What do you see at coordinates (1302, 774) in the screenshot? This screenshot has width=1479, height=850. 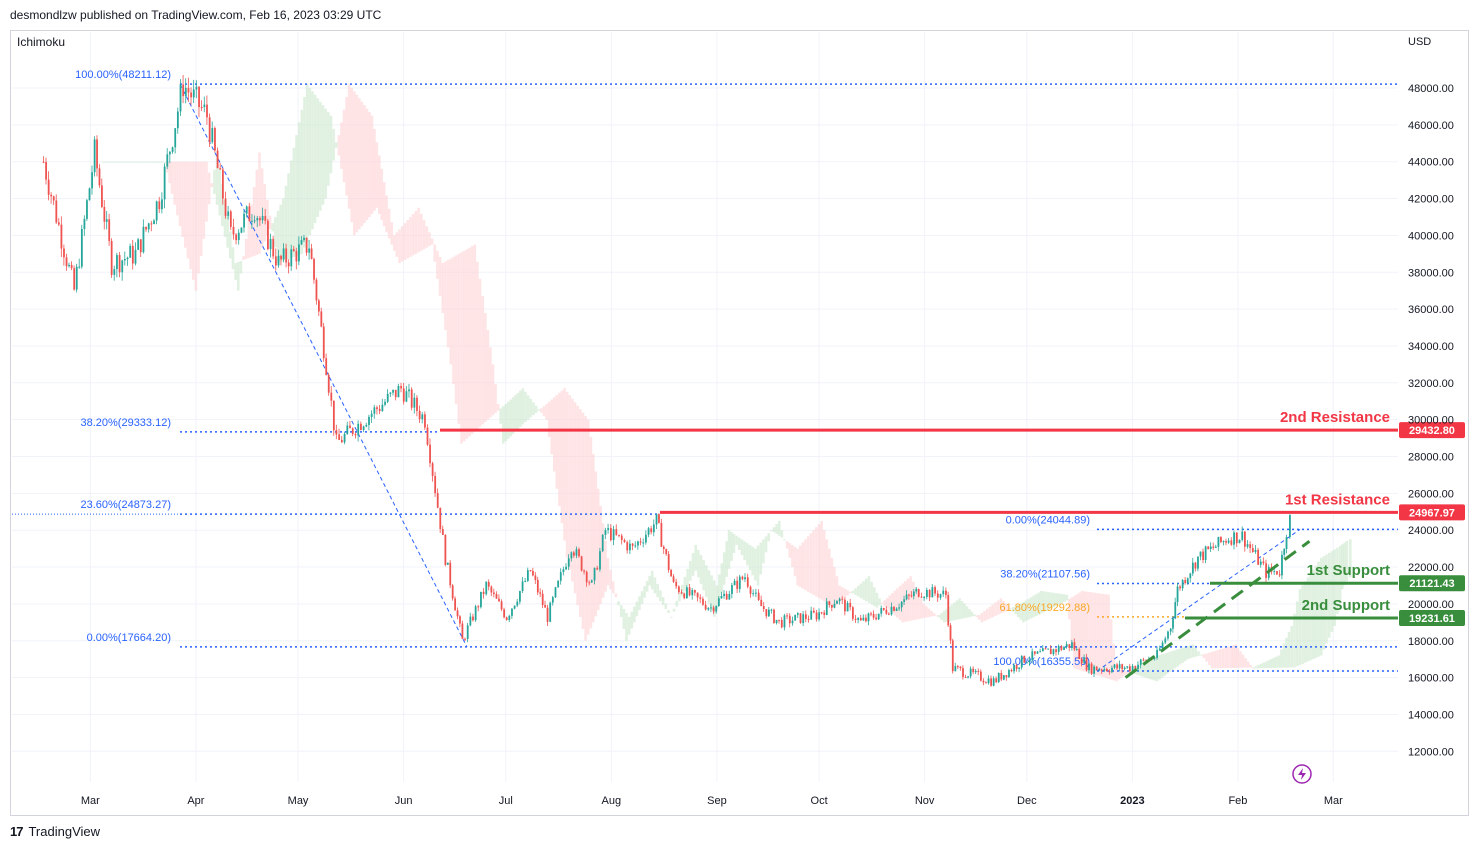 I see `lightning-icon` at bounding box center [1302, 774].